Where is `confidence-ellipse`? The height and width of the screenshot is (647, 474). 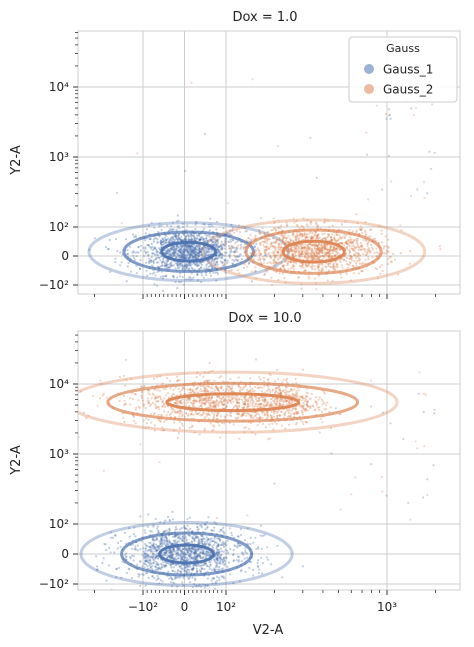
confidence-ellipse is located at coordinates (313, 251).